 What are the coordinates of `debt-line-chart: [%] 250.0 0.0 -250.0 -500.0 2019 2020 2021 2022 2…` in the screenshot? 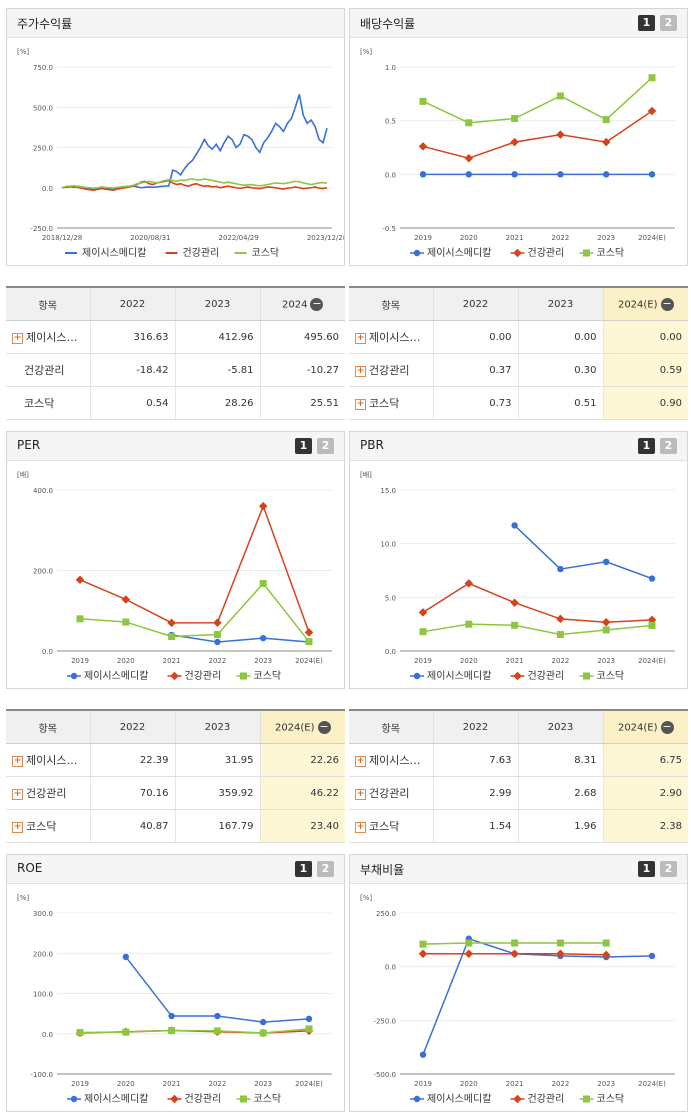 It's located at (517, 999).